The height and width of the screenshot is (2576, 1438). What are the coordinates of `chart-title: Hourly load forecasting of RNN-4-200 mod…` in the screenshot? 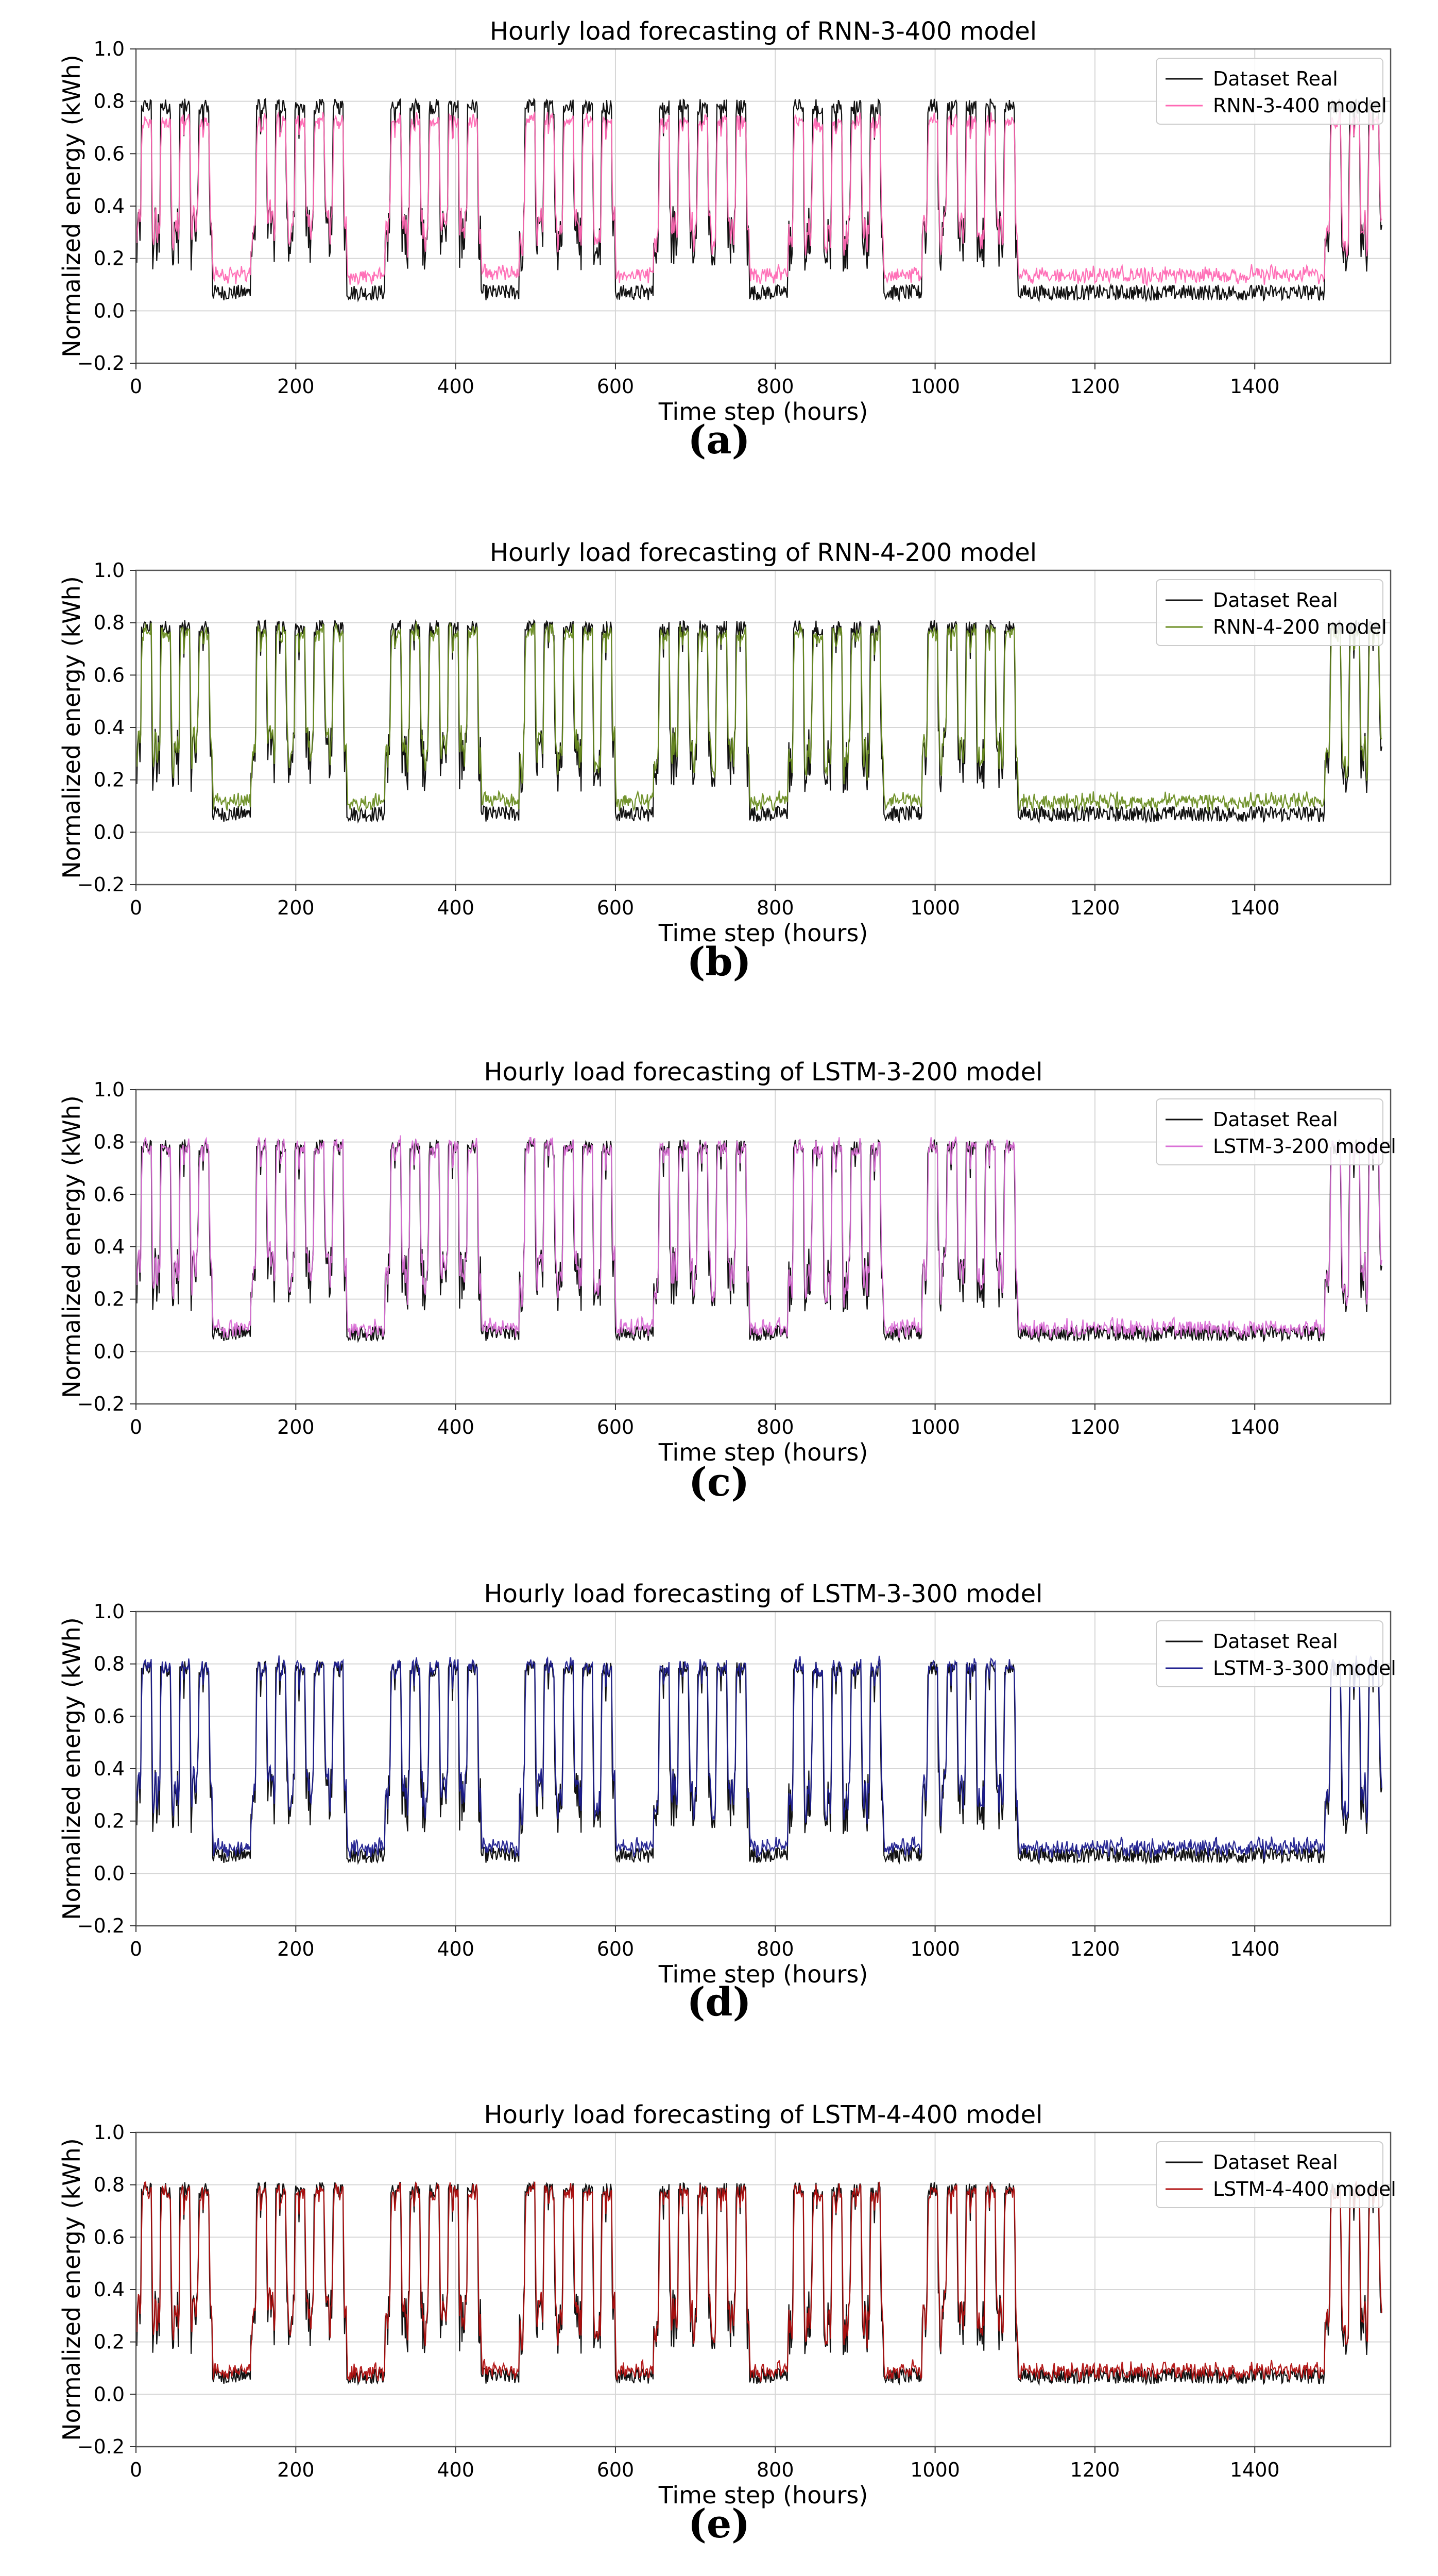 It's located at (763, 552).